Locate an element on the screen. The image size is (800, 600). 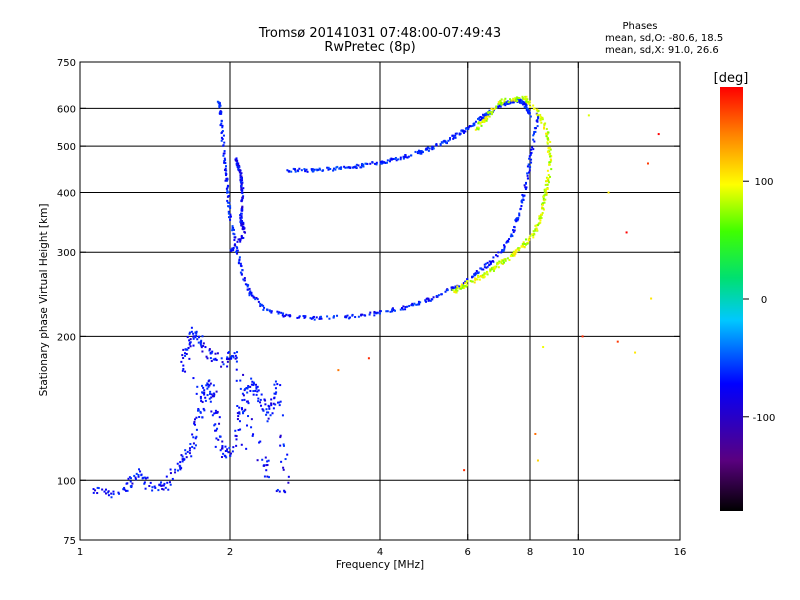
x-axis-label: Frequency [MHz] is located at coordinates (380, 565).